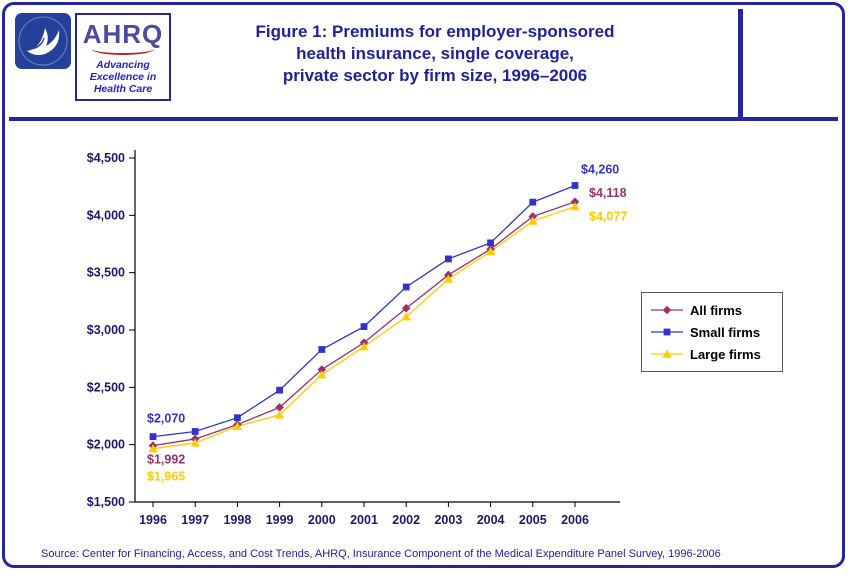 The height and width of the screenshot is (578, 853). What do you see at coordinates (166, 477) in the screenshot?
I see `svg-text: $1,965` at bounding box center [166, 477].